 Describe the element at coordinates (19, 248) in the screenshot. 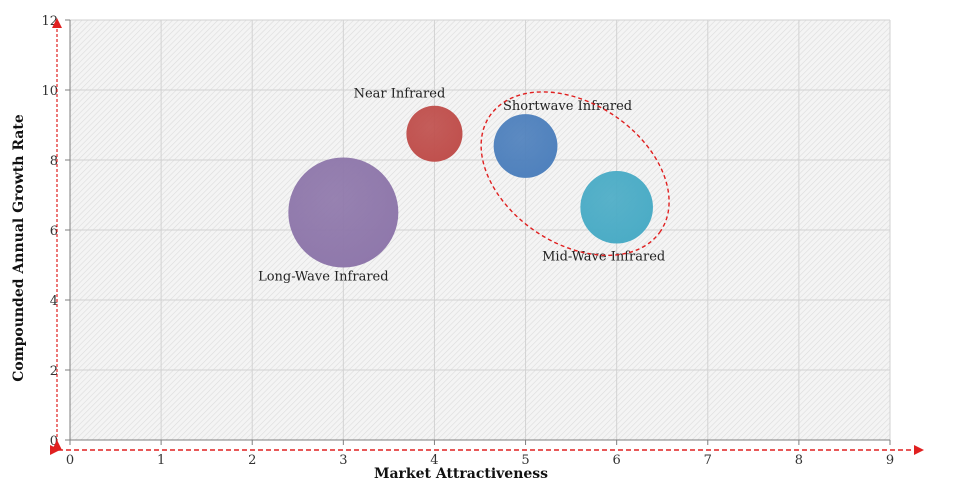

I see `y-axis-title: Compounded Annual Growth Rate` at that location.